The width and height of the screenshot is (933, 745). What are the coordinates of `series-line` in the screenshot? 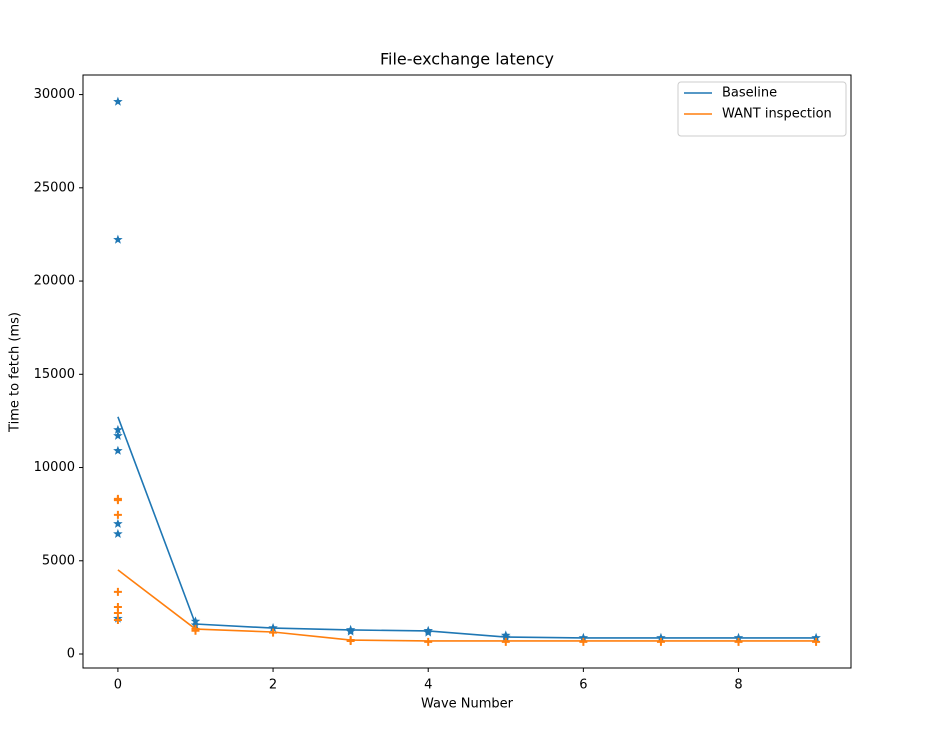 It's located at (467, 605).